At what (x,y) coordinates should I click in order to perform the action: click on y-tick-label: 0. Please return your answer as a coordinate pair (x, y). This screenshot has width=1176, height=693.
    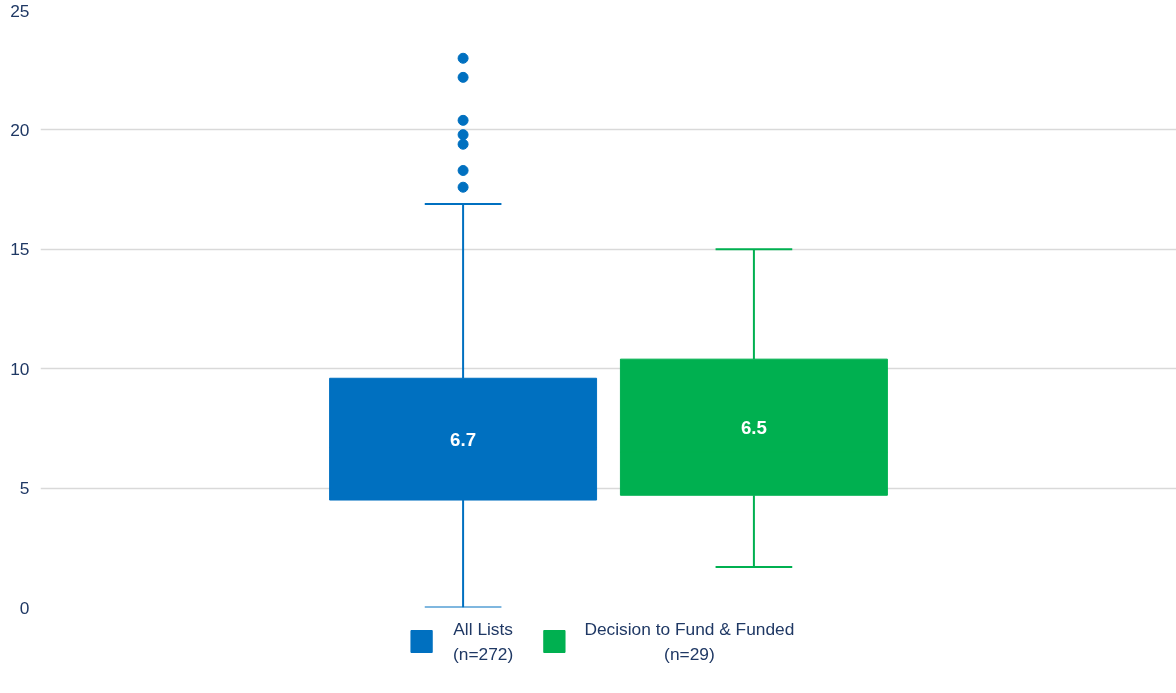
    Looking at the image, I should click on (24, 607).